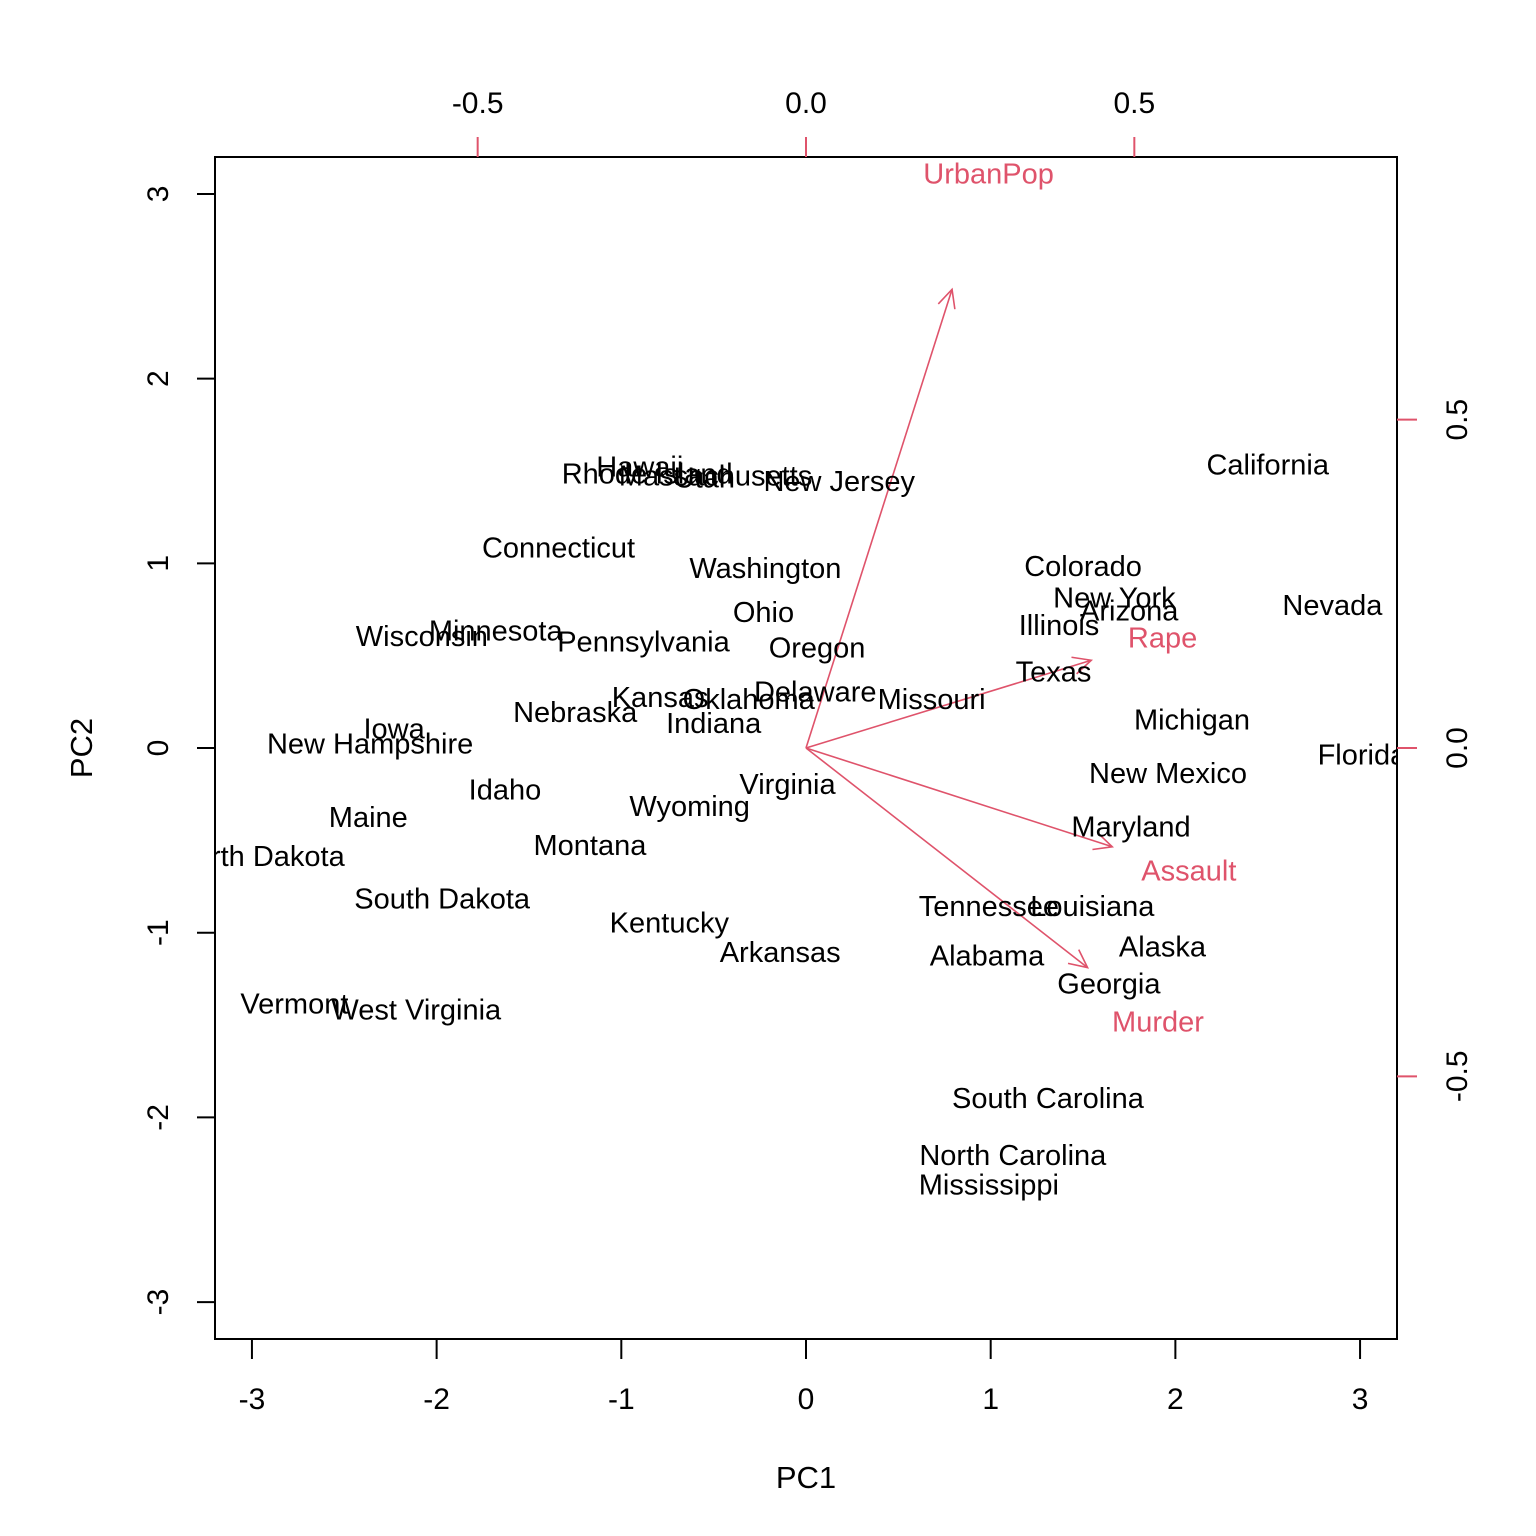 This screenshot has width=1536, height=1536. I want to click on obs-label-arizona: Arizona, so click(1129, 611).